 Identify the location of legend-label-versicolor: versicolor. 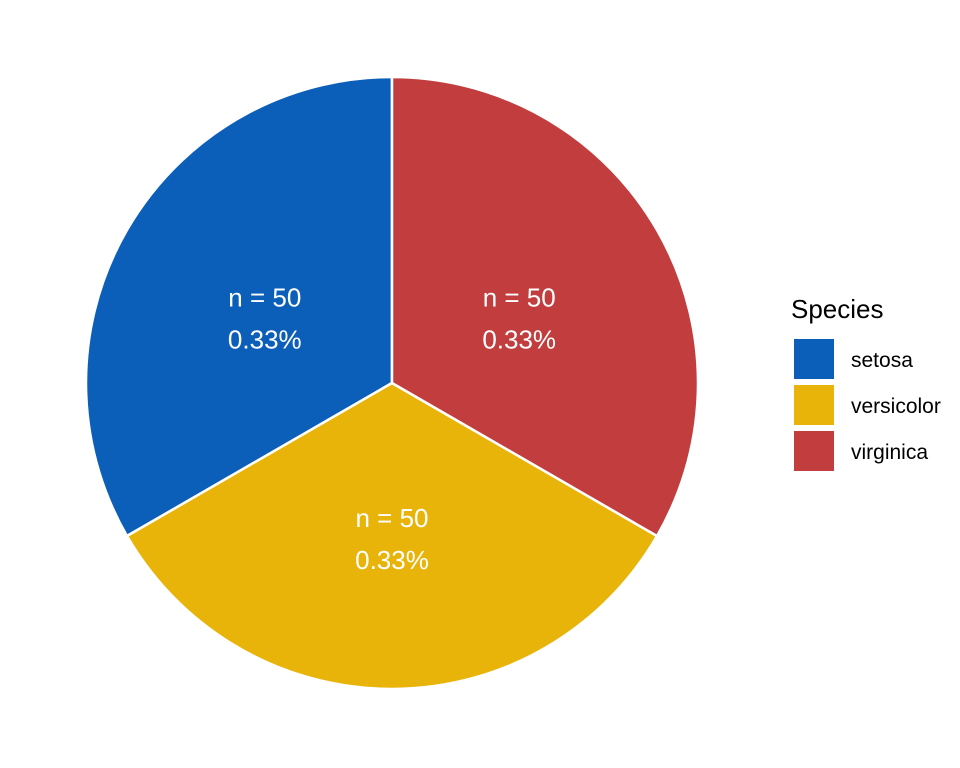
(896, 406).